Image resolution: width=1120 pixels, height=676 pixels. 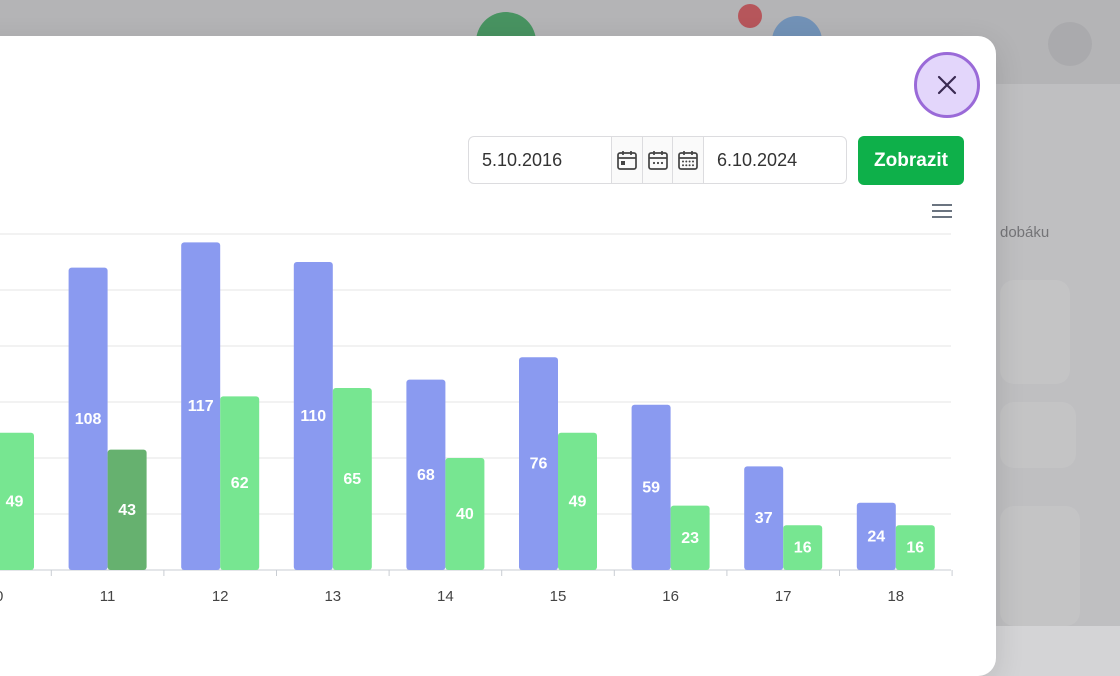 I want to click on calendar-range-icon, so click(x=657, y=160).